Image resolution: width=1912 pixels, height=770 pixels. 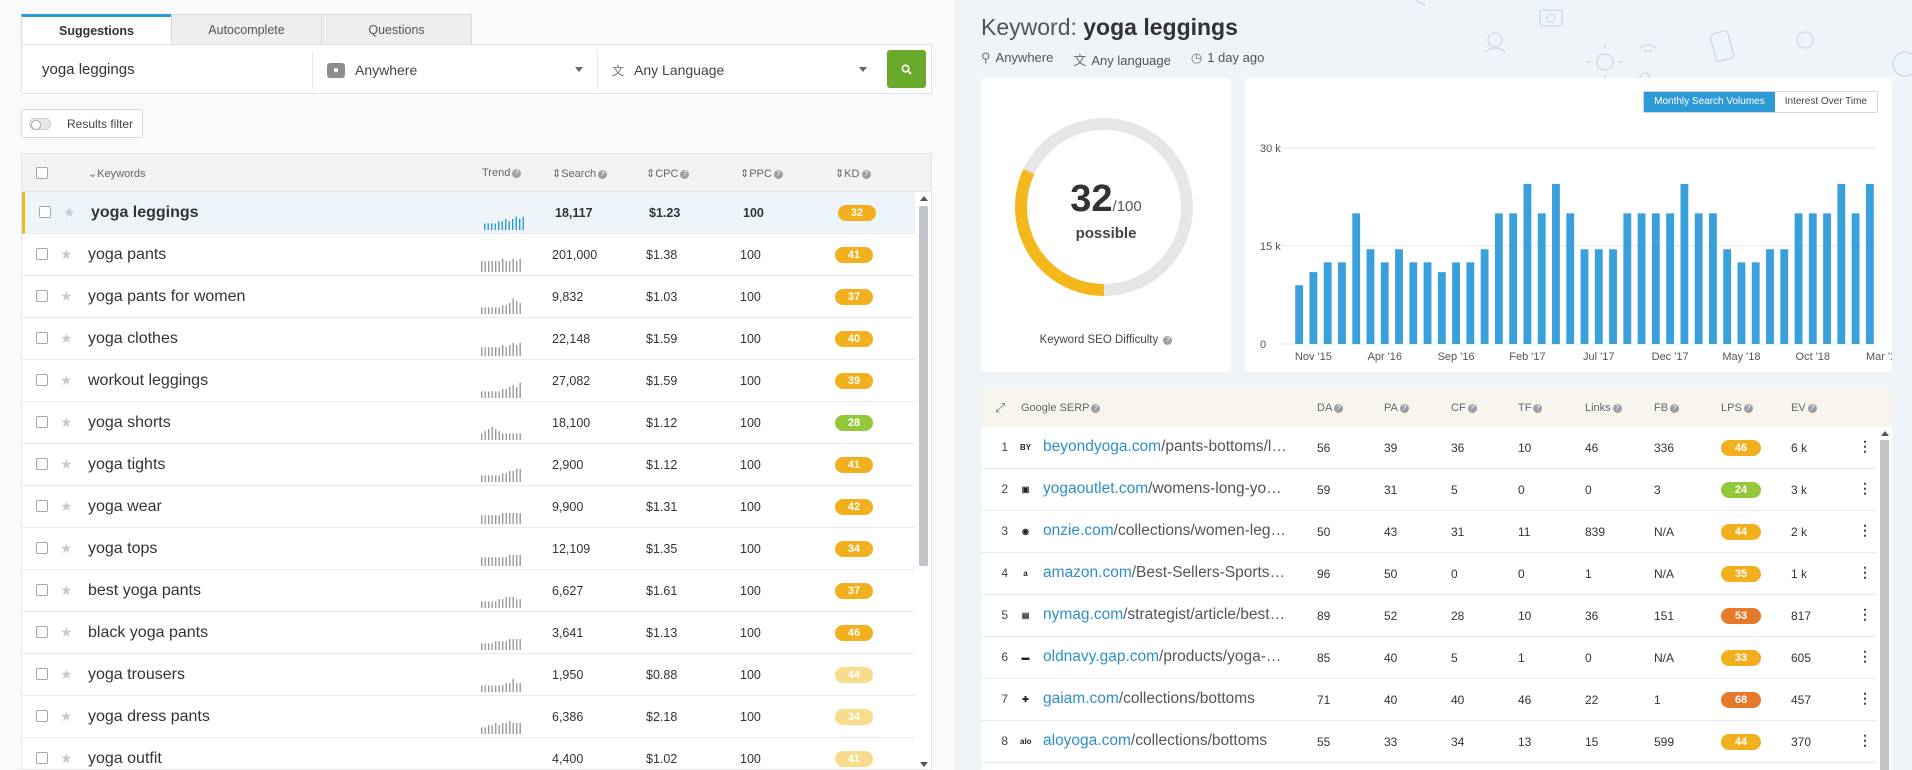 What do you see at coordinates (1149, 698) in the screenshot?
I see `result-url: gaiam.com/collections/bottoms` at bounding box center [1149, 698].